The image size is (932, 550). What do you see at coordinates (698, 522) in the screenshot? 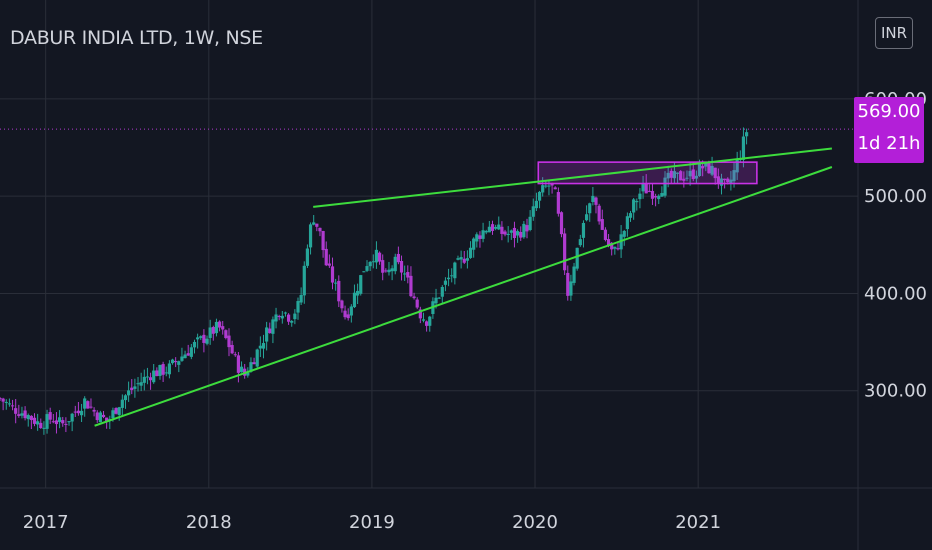
I see `time-tick-label: 2021` at bounding box center [698, 522].